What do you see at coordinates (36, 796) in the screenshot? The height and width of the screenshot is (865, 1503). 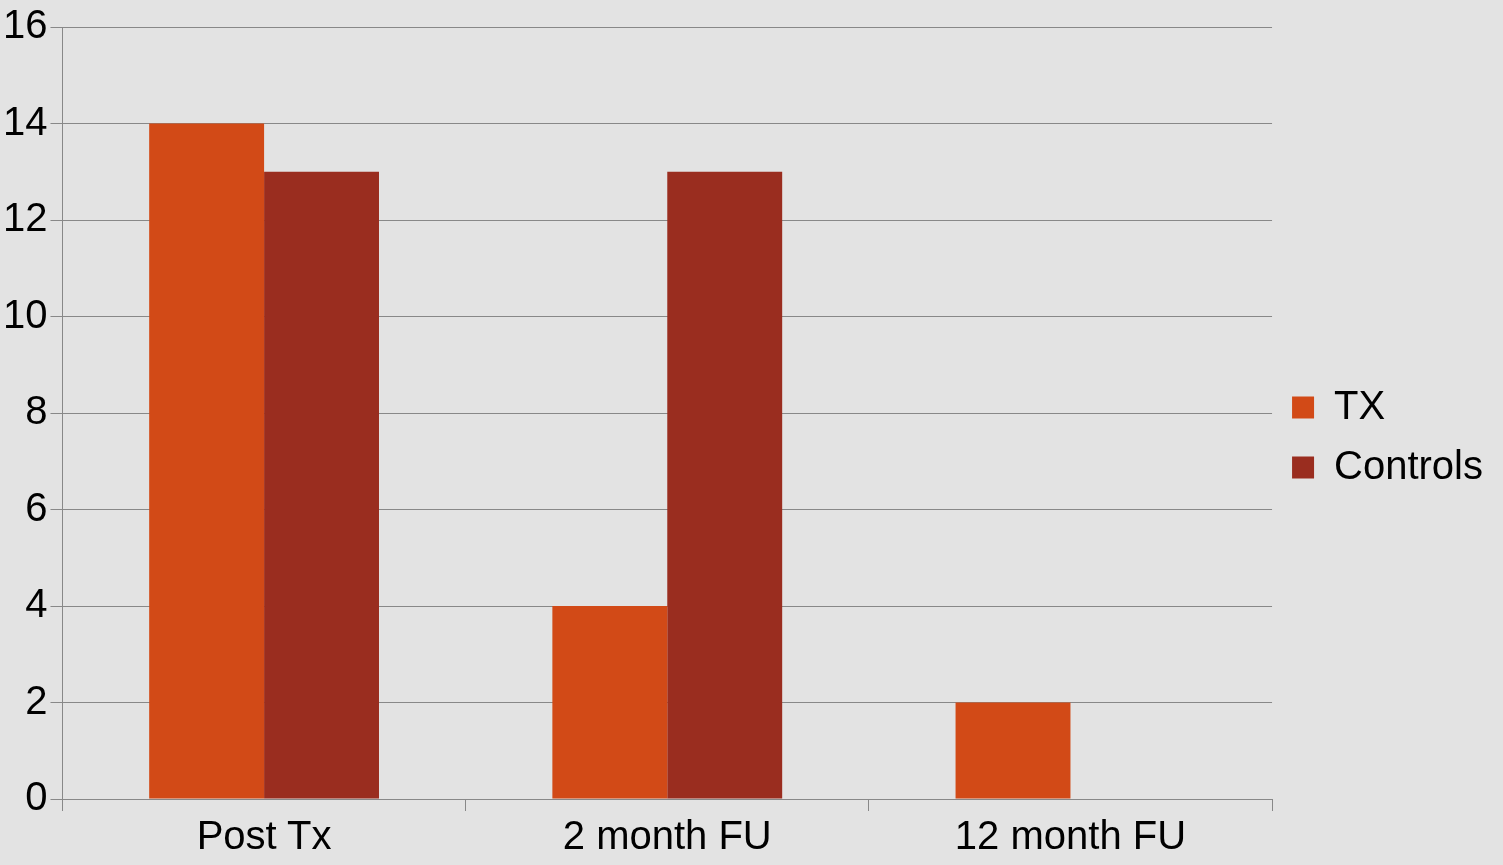 I see `y-tick-label: 0` at bounding box center [36, 796].